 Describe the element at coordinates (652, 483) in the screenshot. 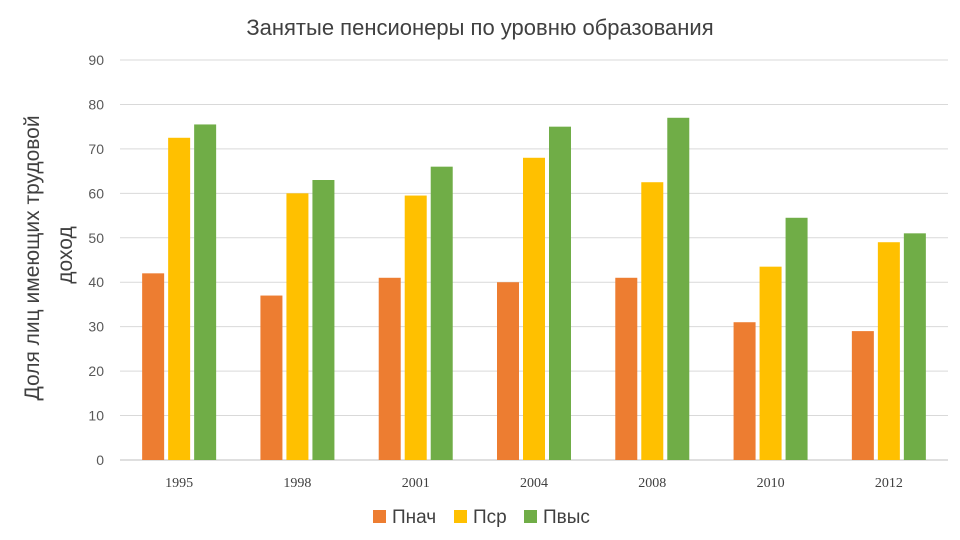

I see `x-tick-label: 2008` at that location.